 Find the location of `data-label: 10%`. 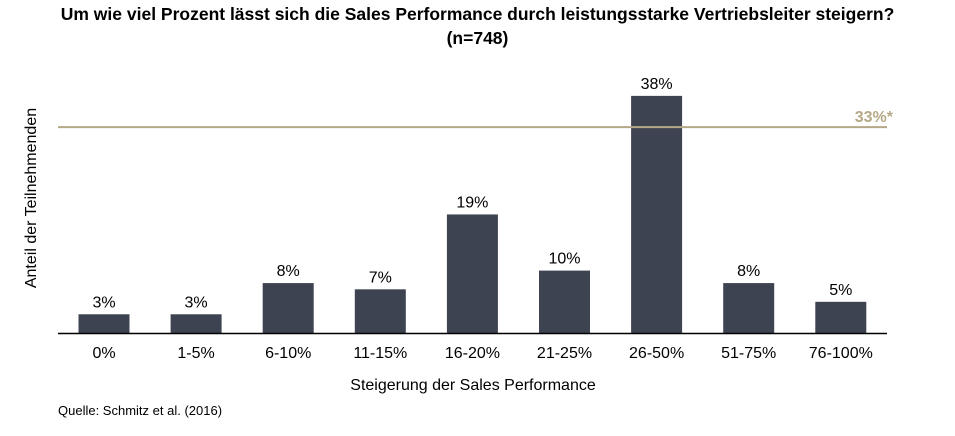

data-label: 10% is located at coordinates (564, 259).